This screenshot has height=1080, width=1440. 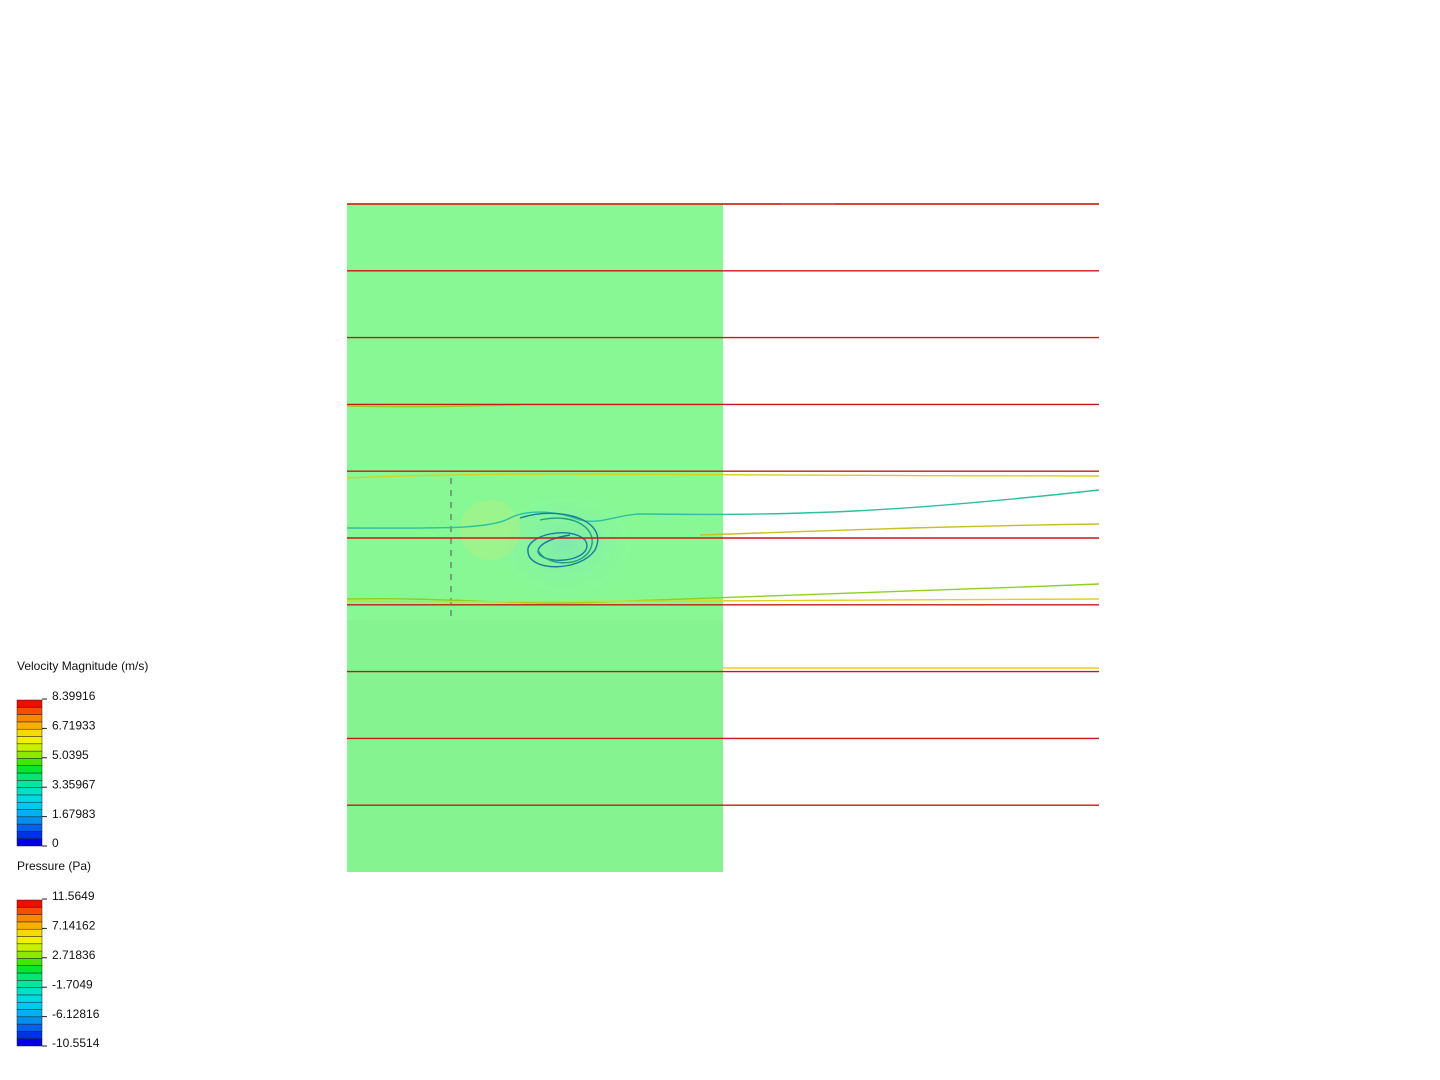 I want to click on legend-label: -6.12816, so click(x=76, y=1014).